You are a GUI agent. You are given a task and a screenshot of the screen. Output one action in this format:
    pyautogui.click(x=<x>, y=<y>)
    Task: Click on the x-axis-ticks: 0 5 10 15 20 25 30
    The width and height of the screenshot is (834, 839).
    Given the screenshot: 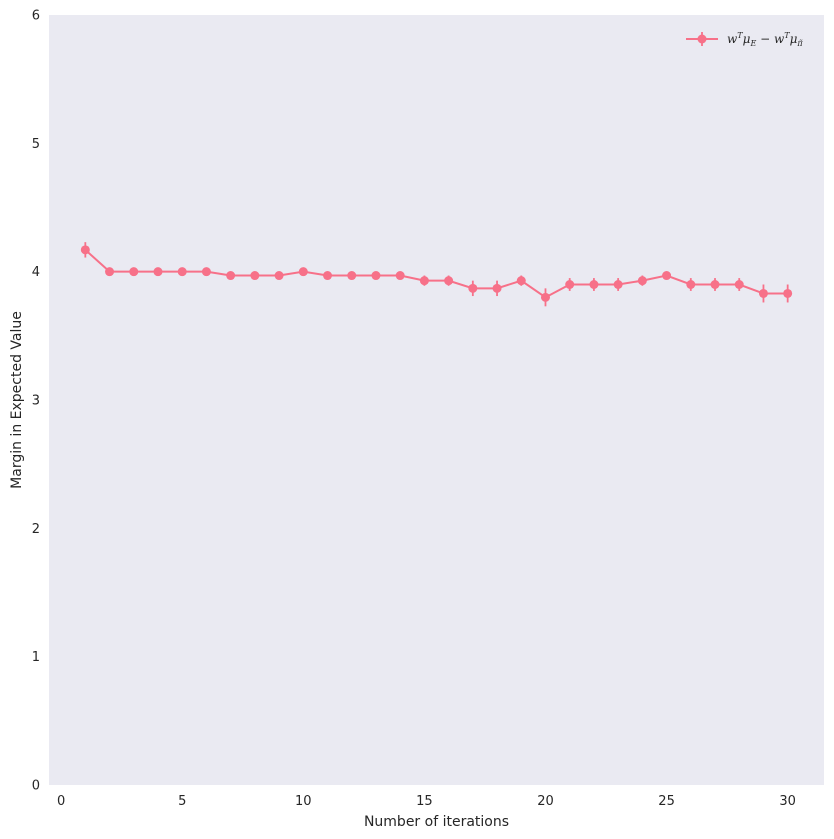 What is the action you would take?
    pyautogui.click(x=426, y=801)
    